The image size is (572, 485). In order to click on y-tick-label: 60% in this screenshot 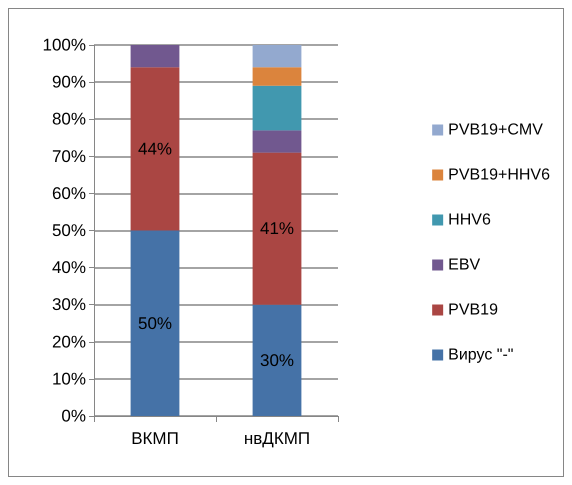, I will do `click(69, 193)`.